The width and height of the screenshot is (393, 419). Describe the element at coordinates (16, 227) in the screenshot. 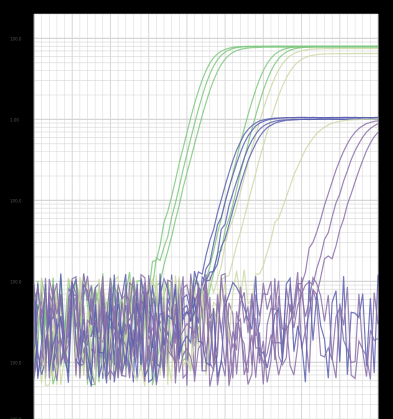

I see `y-axis-ticks: 100.0 1.00 100.0 100.0 100.0 100.0` at that location.